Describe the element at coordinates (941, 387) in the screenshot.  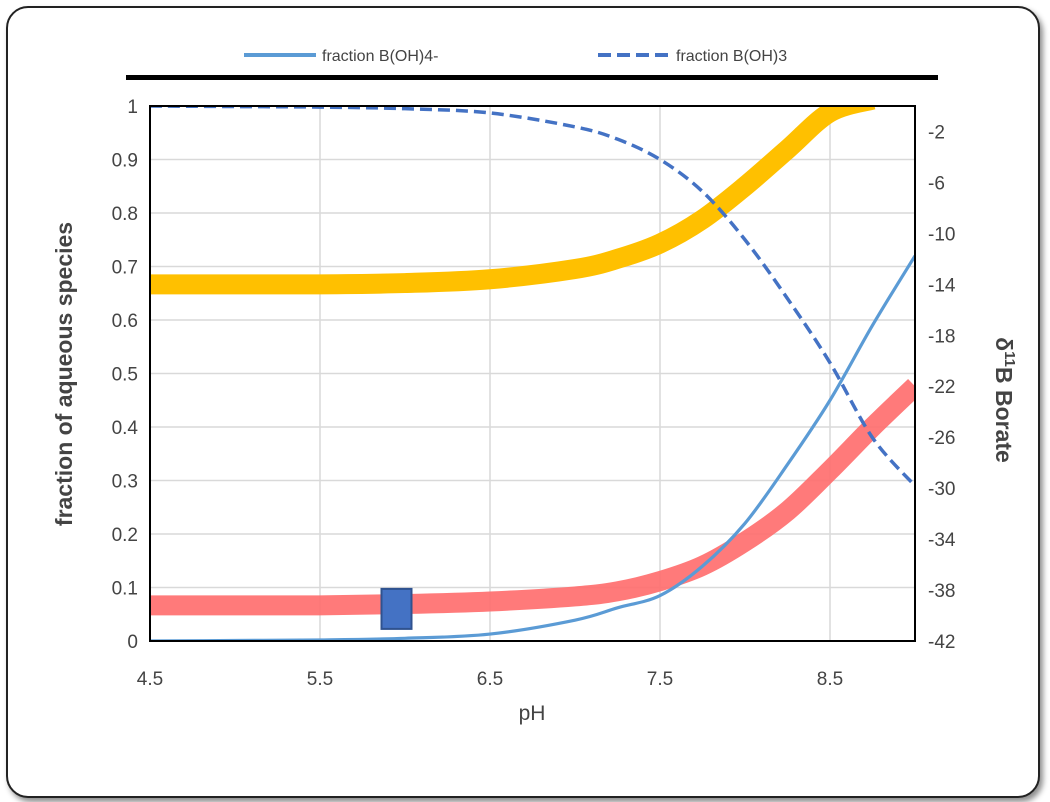
I see `y2-tick-label: -22` at that location.